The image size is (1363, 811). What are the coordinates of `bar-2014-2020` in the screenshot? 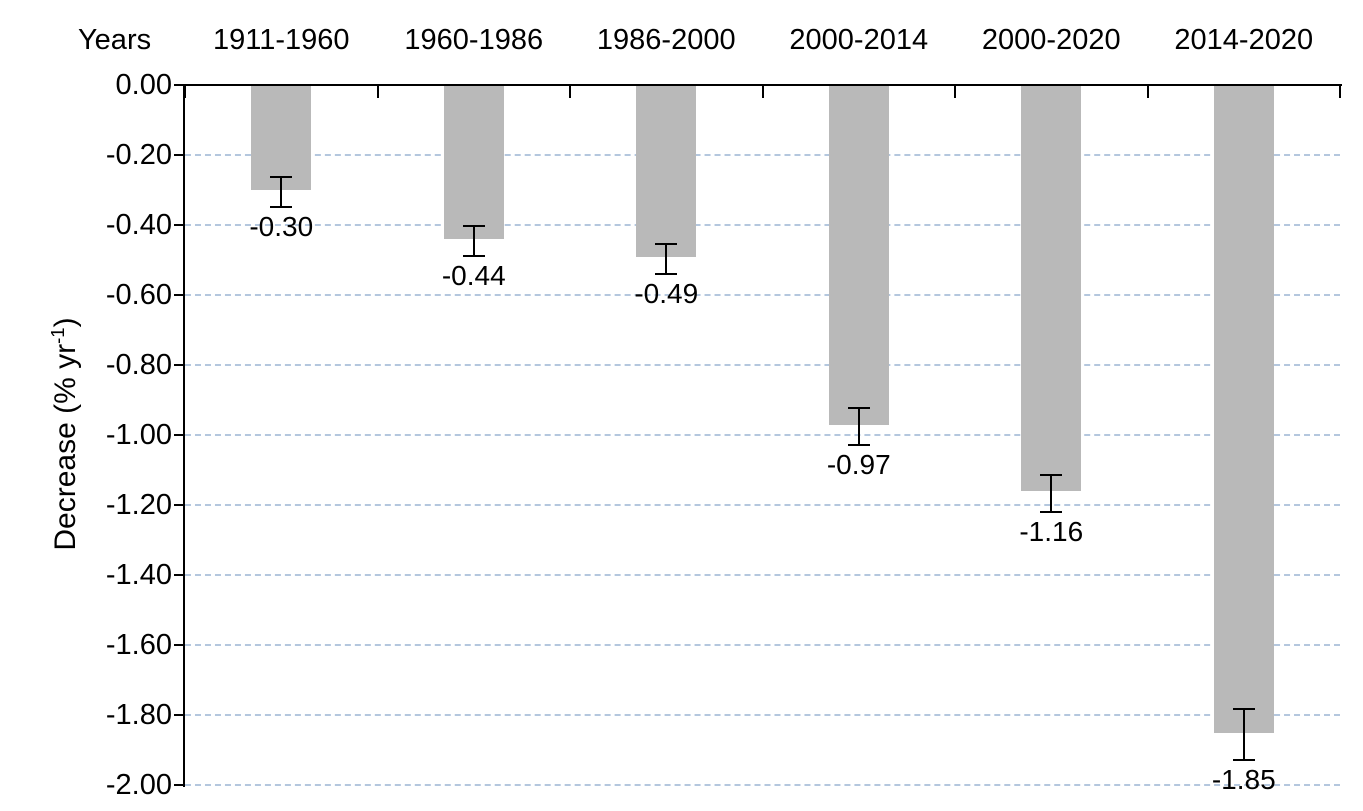 It's located at (1243, 409).